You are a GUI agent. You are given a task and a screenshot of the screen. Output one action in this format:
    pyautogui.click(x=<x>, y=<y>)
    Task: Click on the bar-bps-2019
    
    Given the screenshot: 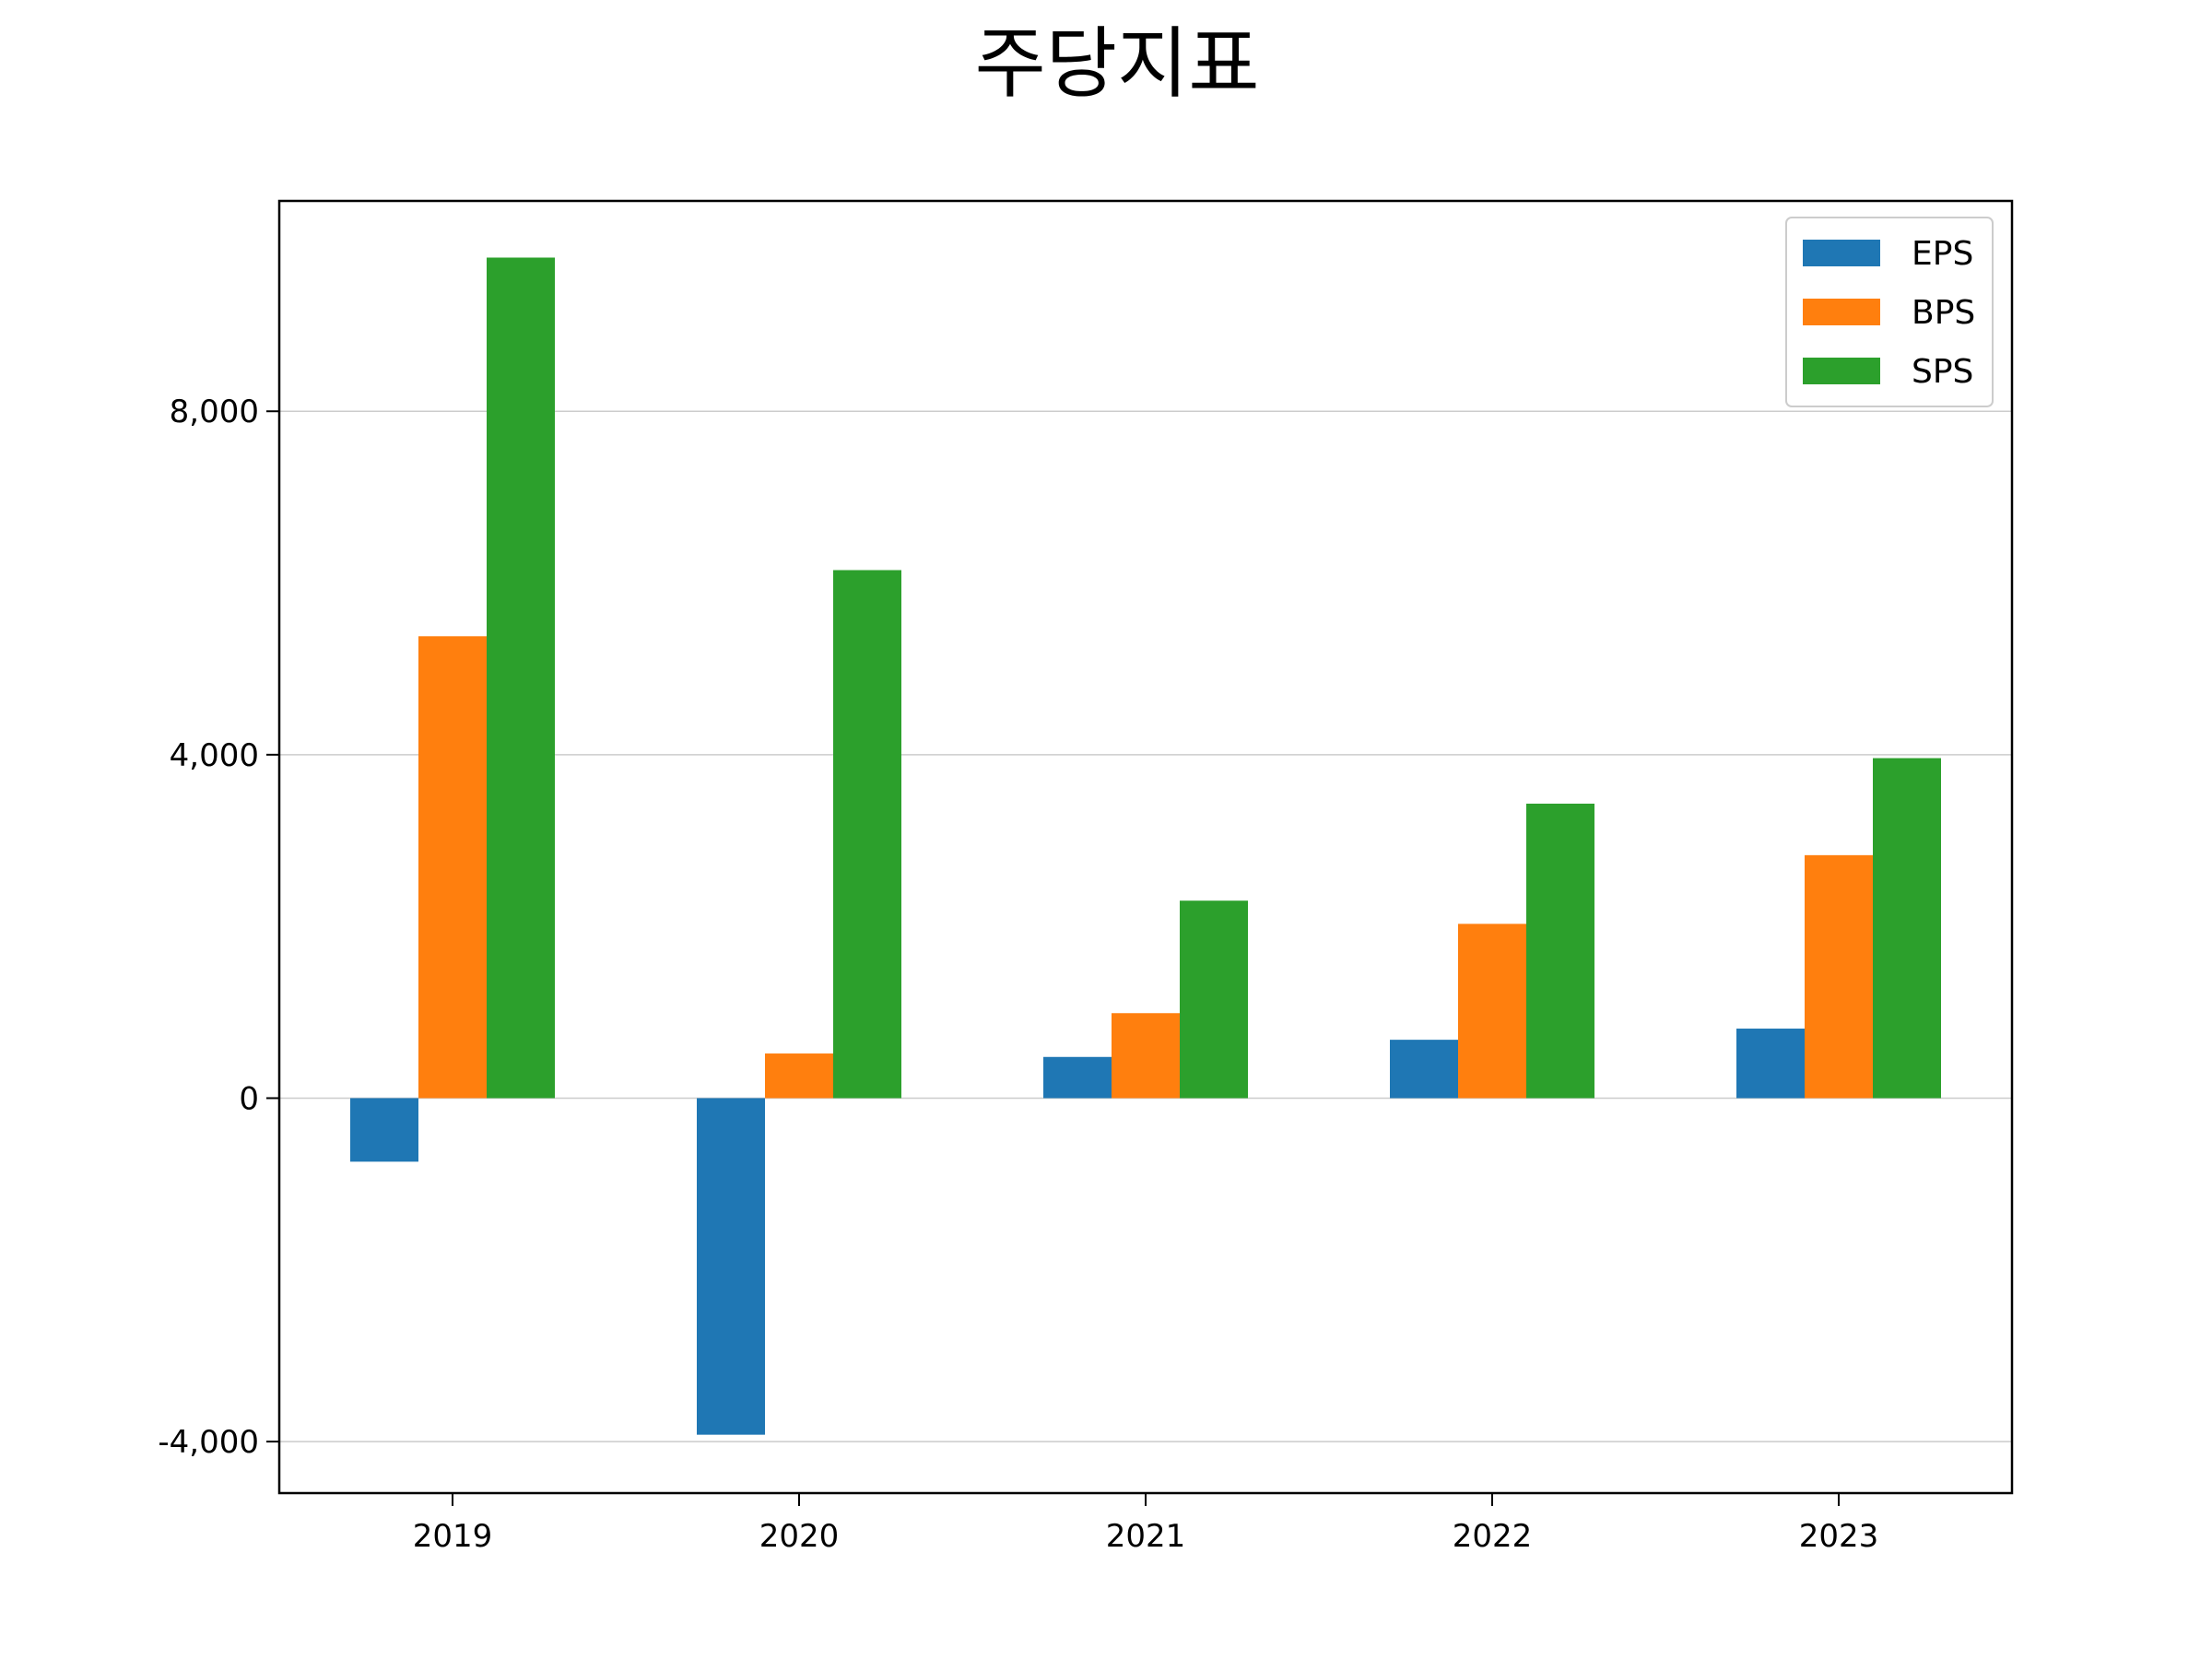 What is the action you would take?
    pyautogui.click(x=452, y=867)
    